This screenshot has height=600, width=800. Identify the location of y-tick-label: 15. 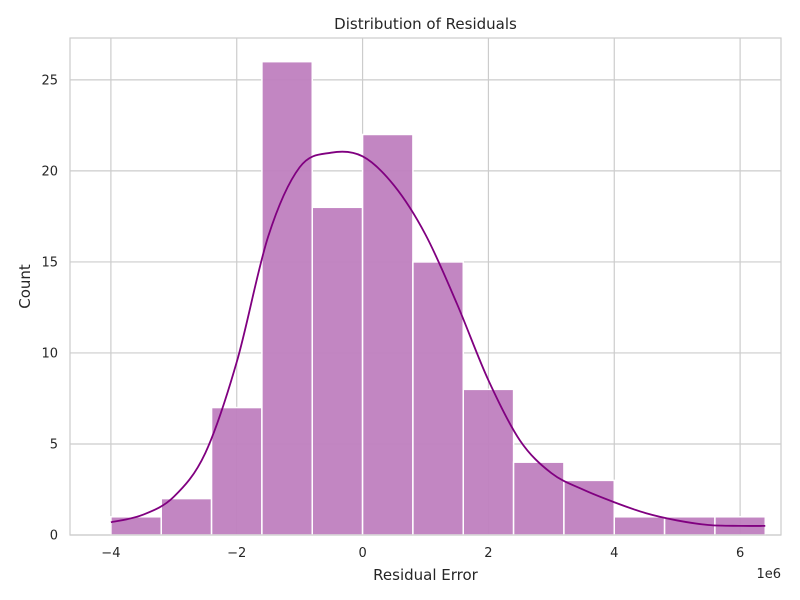
(49, 262).